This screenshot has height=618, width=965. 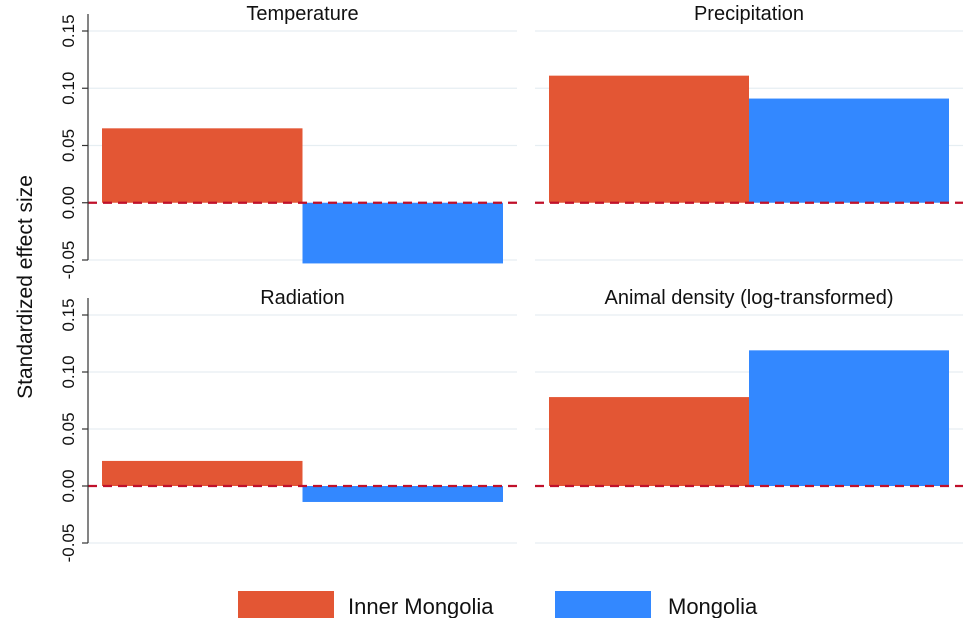 I want to click on panel-title: Temperature, so click(x=302, y=14).